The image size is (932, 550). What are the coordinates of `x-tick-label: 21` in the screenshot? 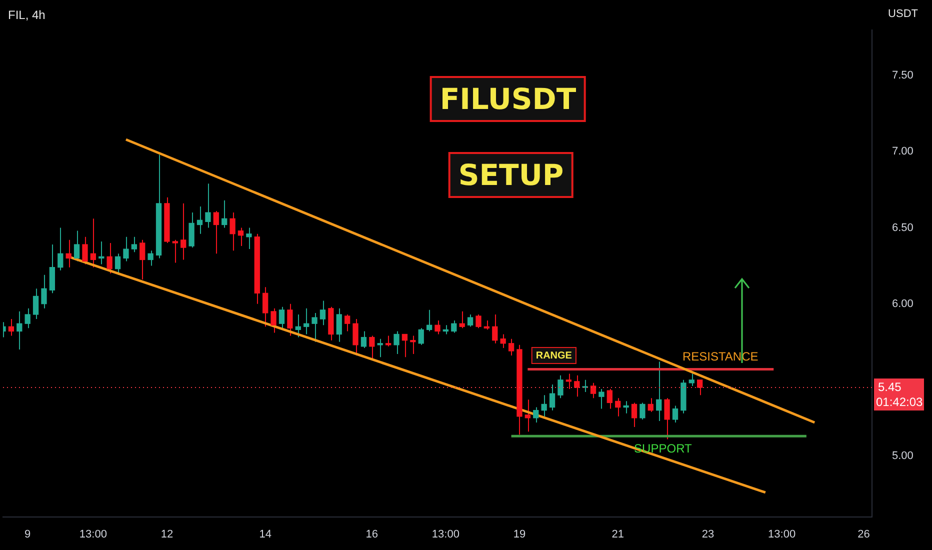 It's located at (618, 534).